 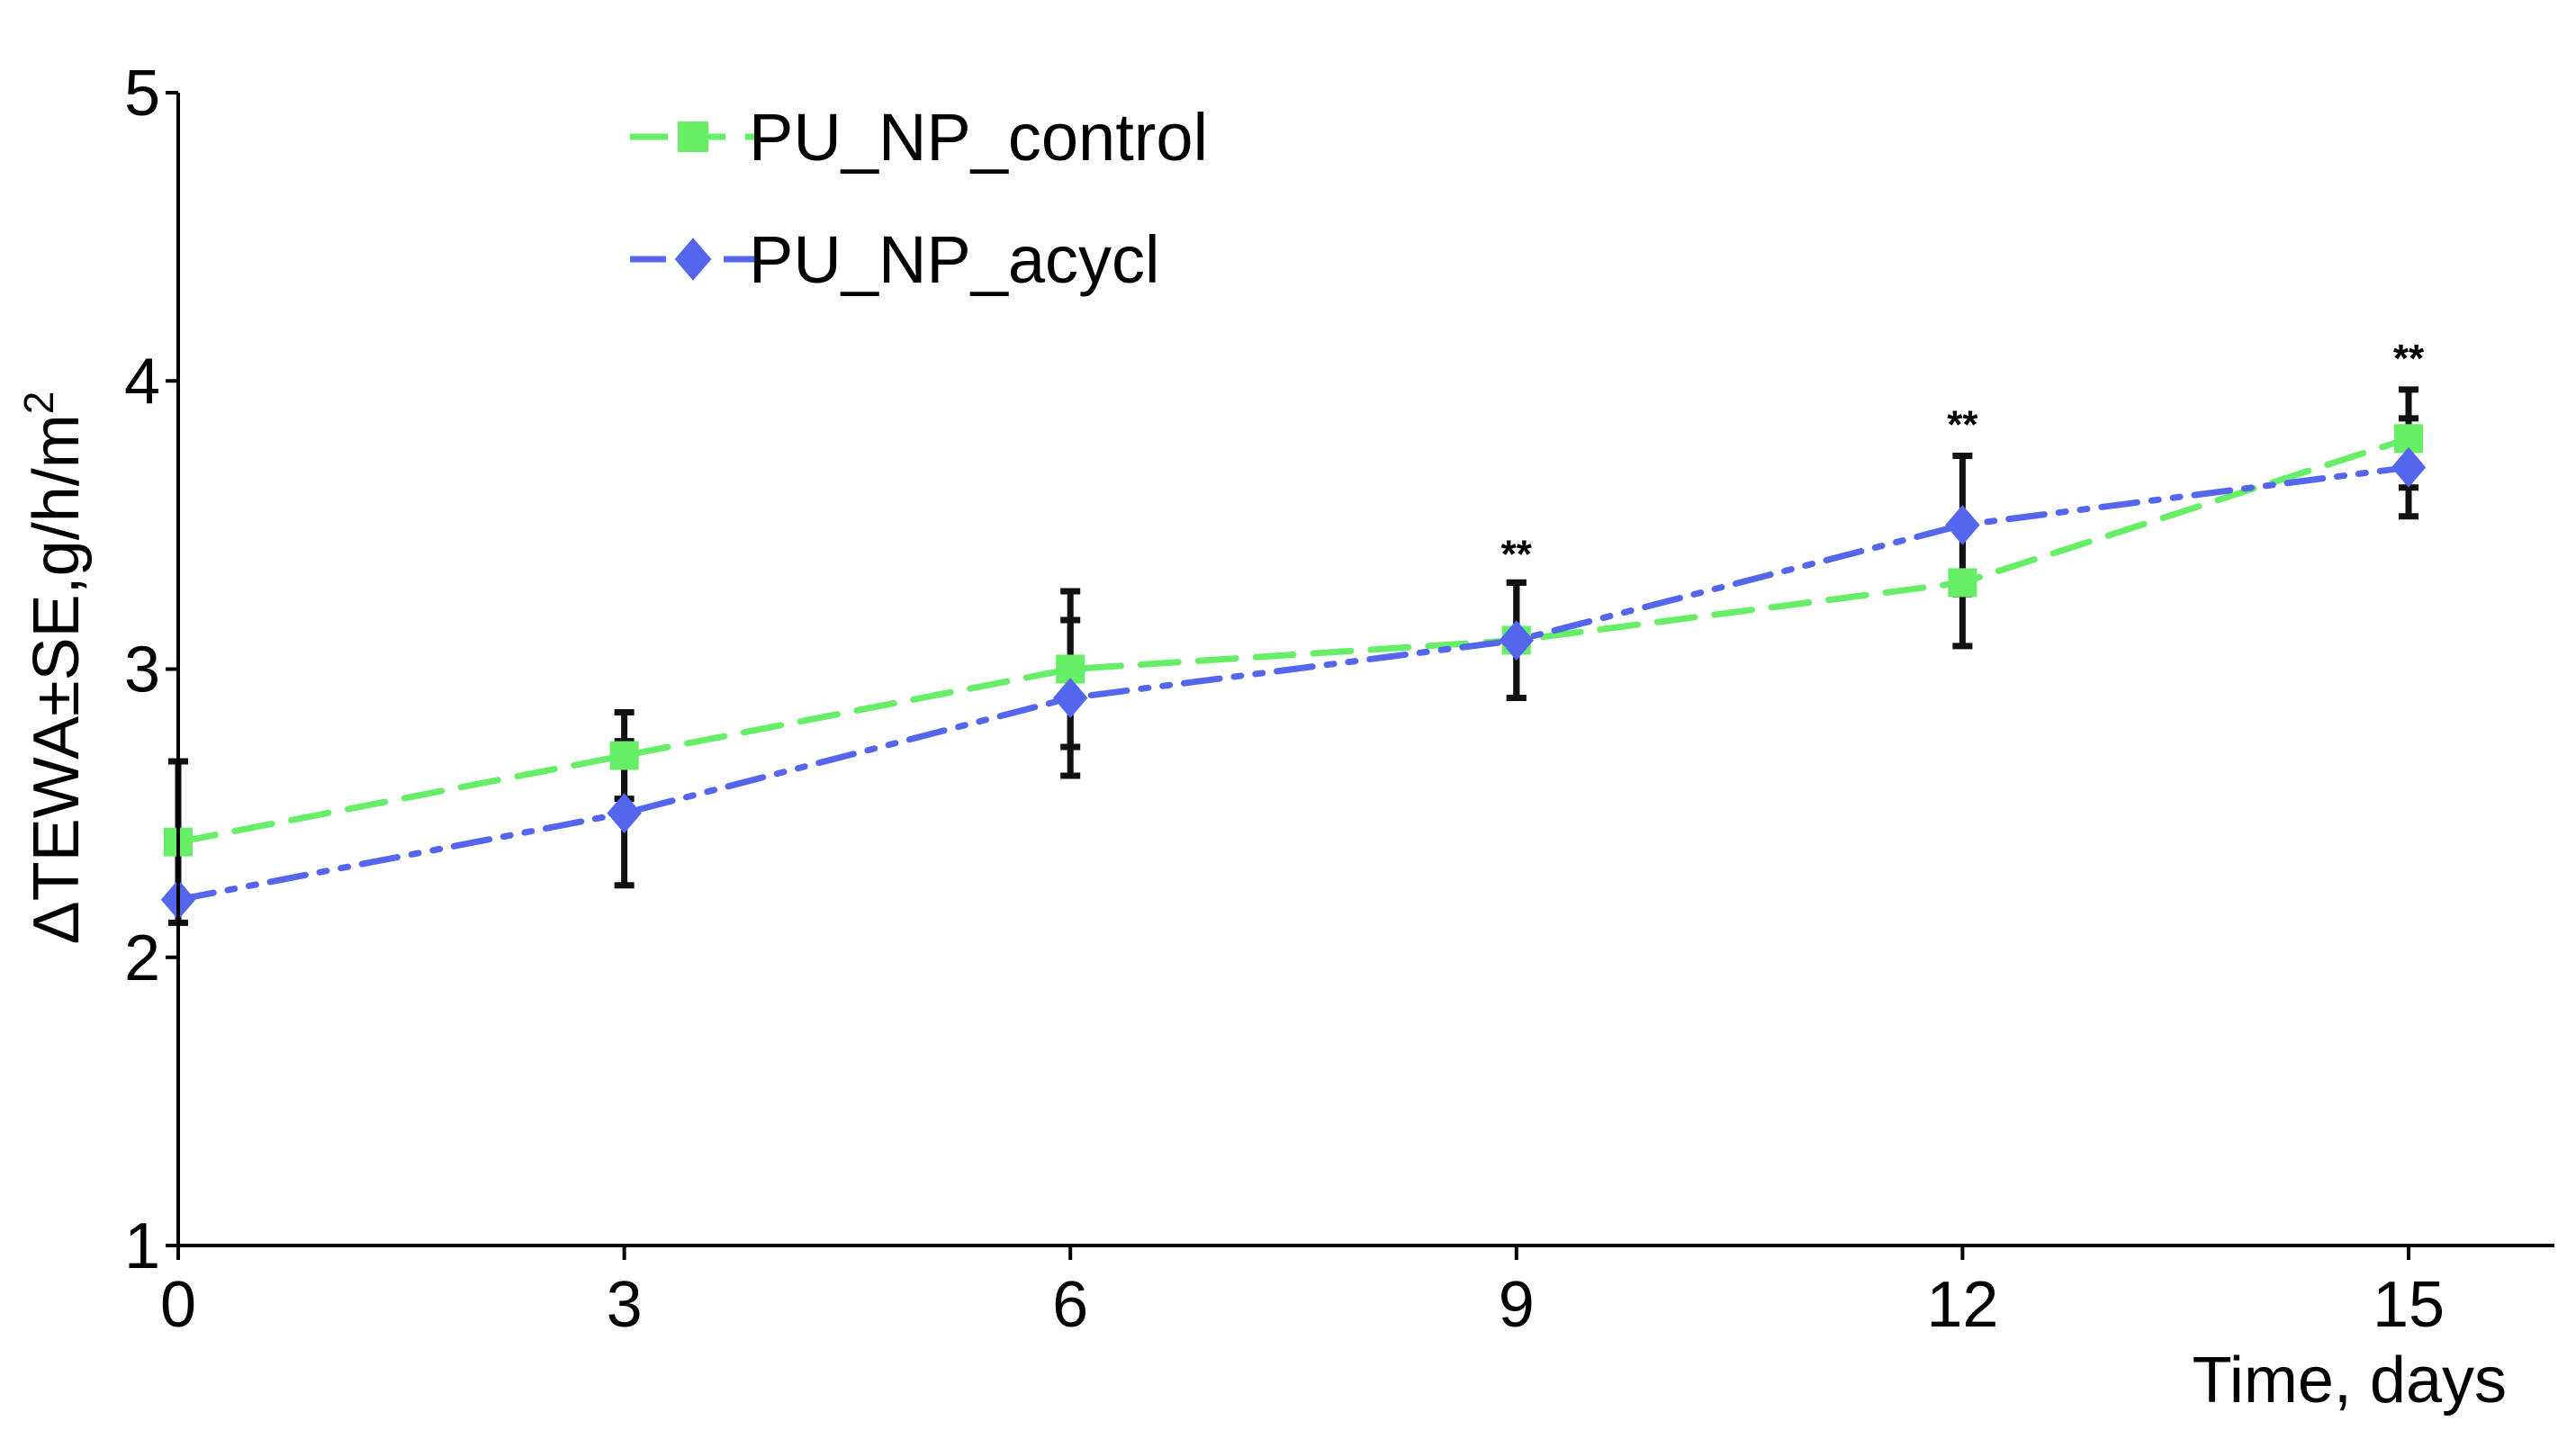 What do you see at coordinates (142, 382) in the screenshot?
I see `y-tick-label: 4` at bounding box center [142, 382].